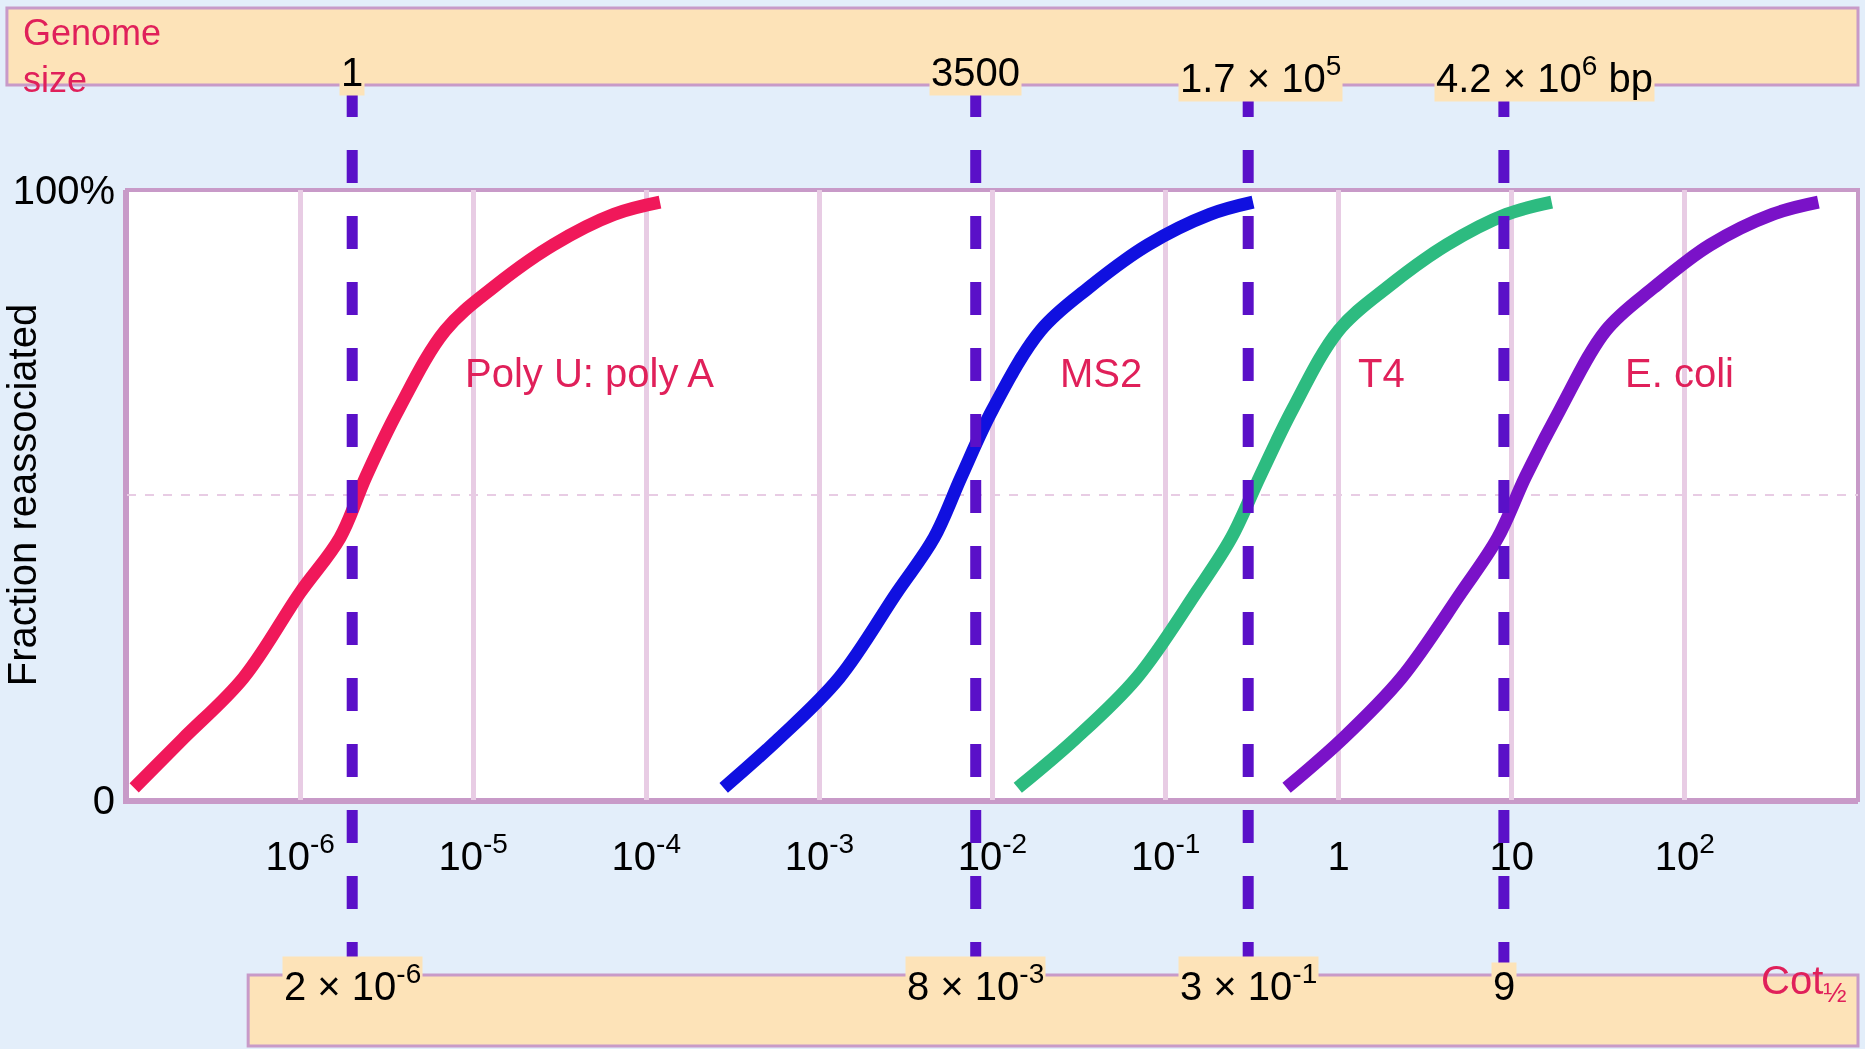 Image resolution: width=1865 pixels, height=1049 pixels. Describe the element at coordinates (819, 853) in the screenshot. I see `x-tick-label: 10$^{-3}$` at that location.